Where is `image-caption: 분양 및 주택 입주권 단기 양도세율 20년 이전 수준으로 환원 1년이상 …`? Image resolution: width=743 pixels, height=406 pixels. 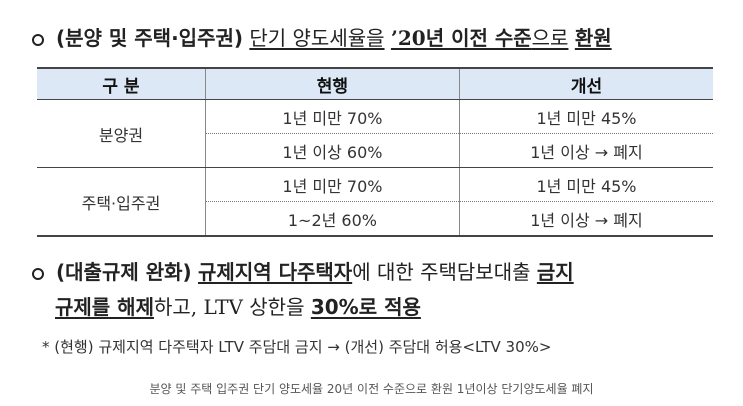 image-caption: 분양 및 주택 입주권 단기 양도세율 20년 이전 수준으로 환원 1년이상 … is located at coordinates (371, 389).